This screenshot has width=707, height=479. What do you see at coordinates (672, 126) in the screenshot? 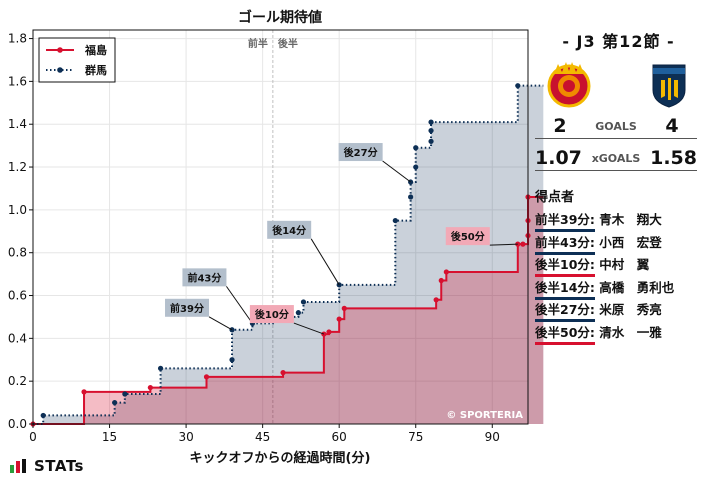
I see `away-goals: 4` at bounding box center [672, 126].